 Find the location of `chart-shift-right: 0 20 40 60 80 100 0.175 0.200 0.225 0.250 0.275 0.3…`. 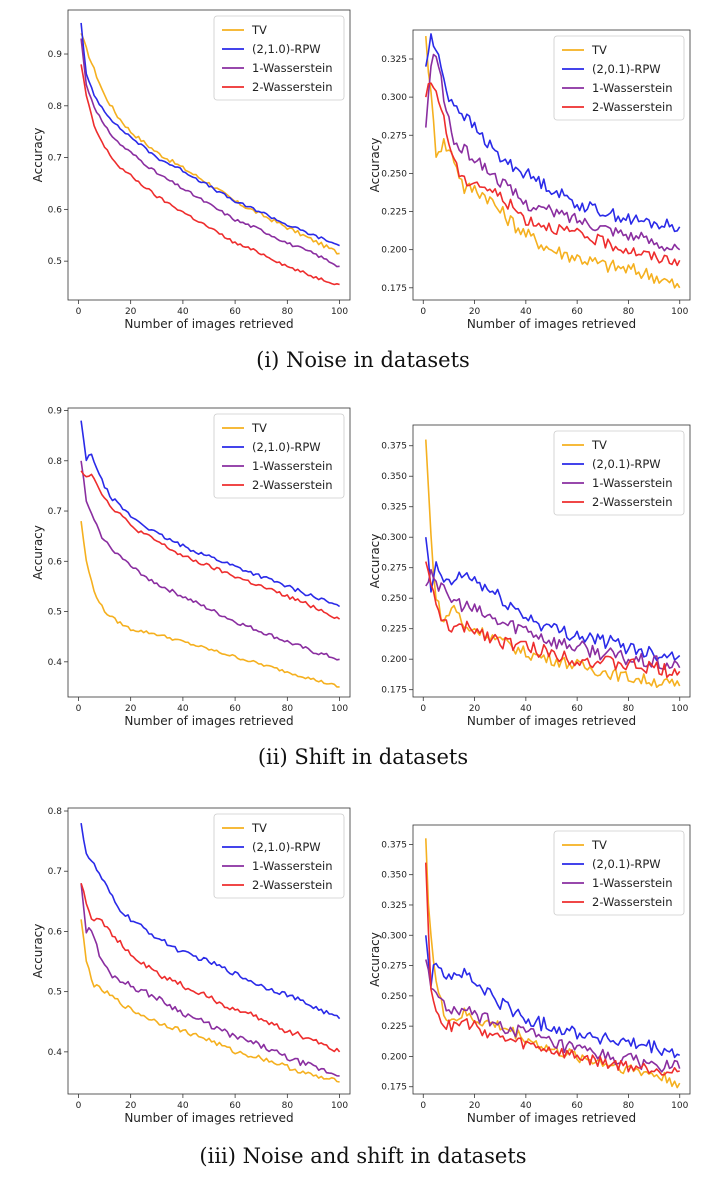

chart-shift-right: 0 20 40 60 80 100 0.175 0.200 0.225 0.250 0.275 0.3… is located at coordinates (529, 576).